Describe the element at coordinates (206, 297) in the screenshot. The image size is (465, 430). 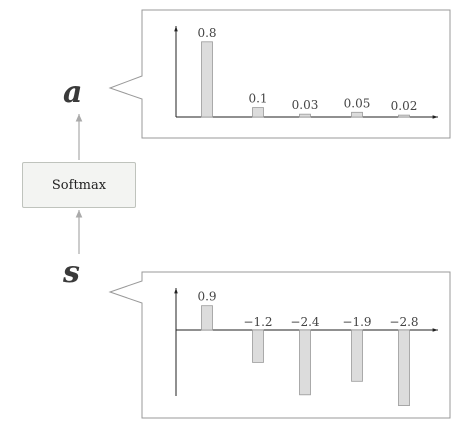
I see `input-value-label-1: 0.9` at that location.